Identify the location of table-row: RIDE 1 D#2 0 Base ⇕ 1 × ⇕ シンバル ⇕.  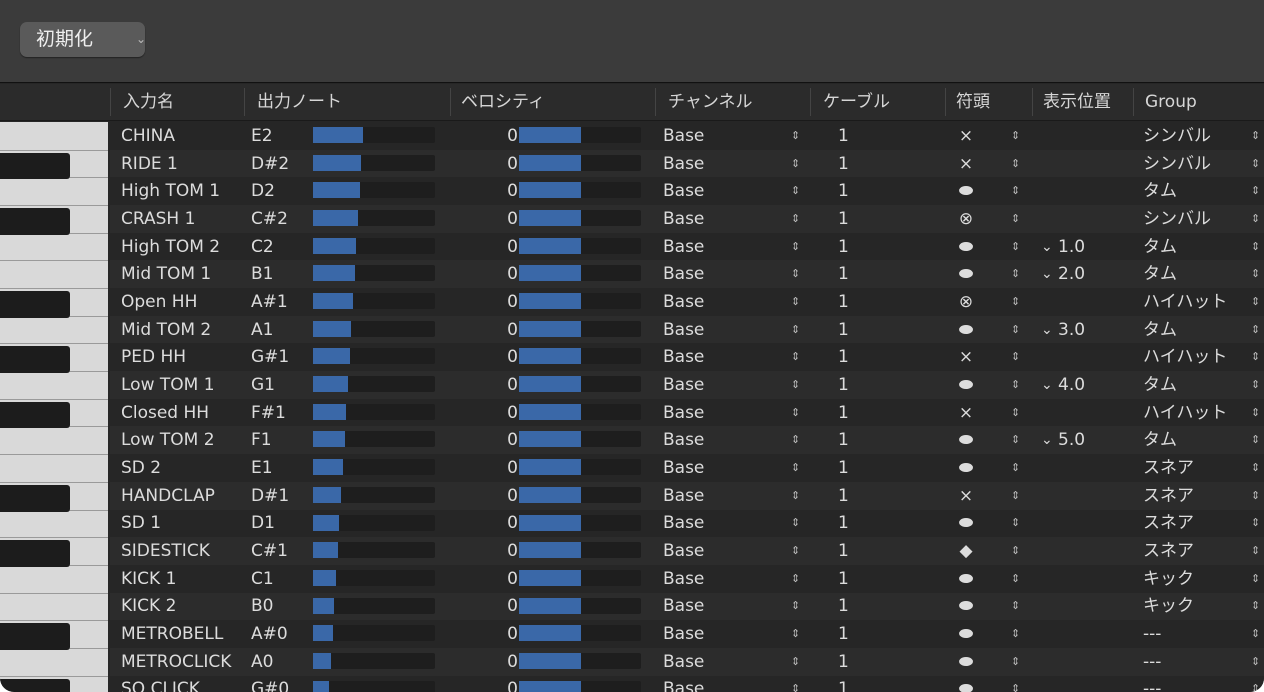
(687, 163).